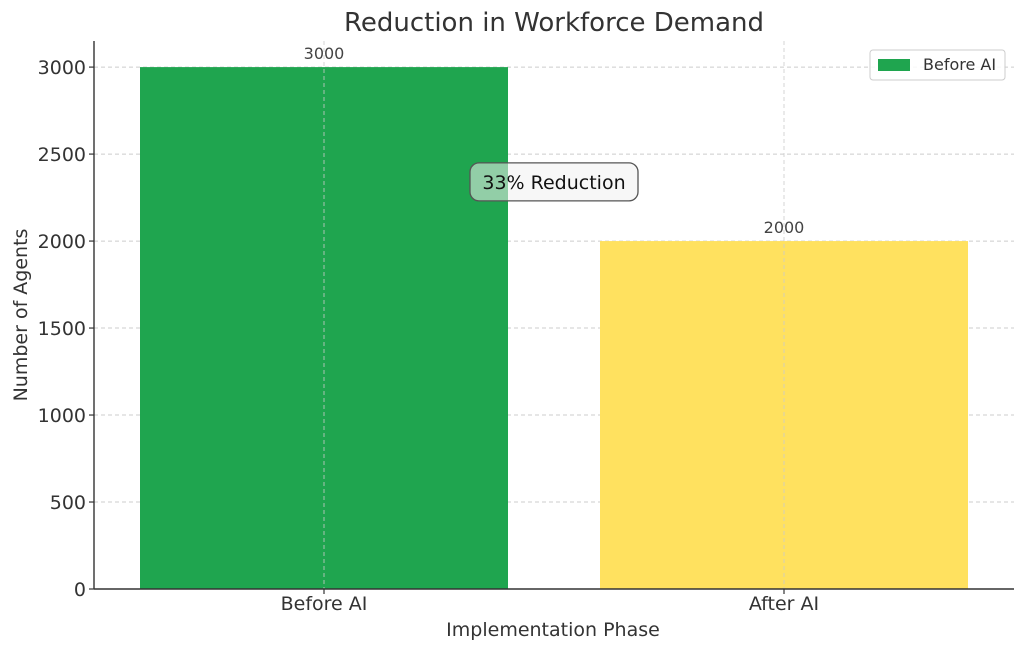 Image resolution: width=1024 pixels, height=652 pixels. Describe the element at coordinates (80, 590) in the screenshot. I see `y-tick-label: 0` at that location.